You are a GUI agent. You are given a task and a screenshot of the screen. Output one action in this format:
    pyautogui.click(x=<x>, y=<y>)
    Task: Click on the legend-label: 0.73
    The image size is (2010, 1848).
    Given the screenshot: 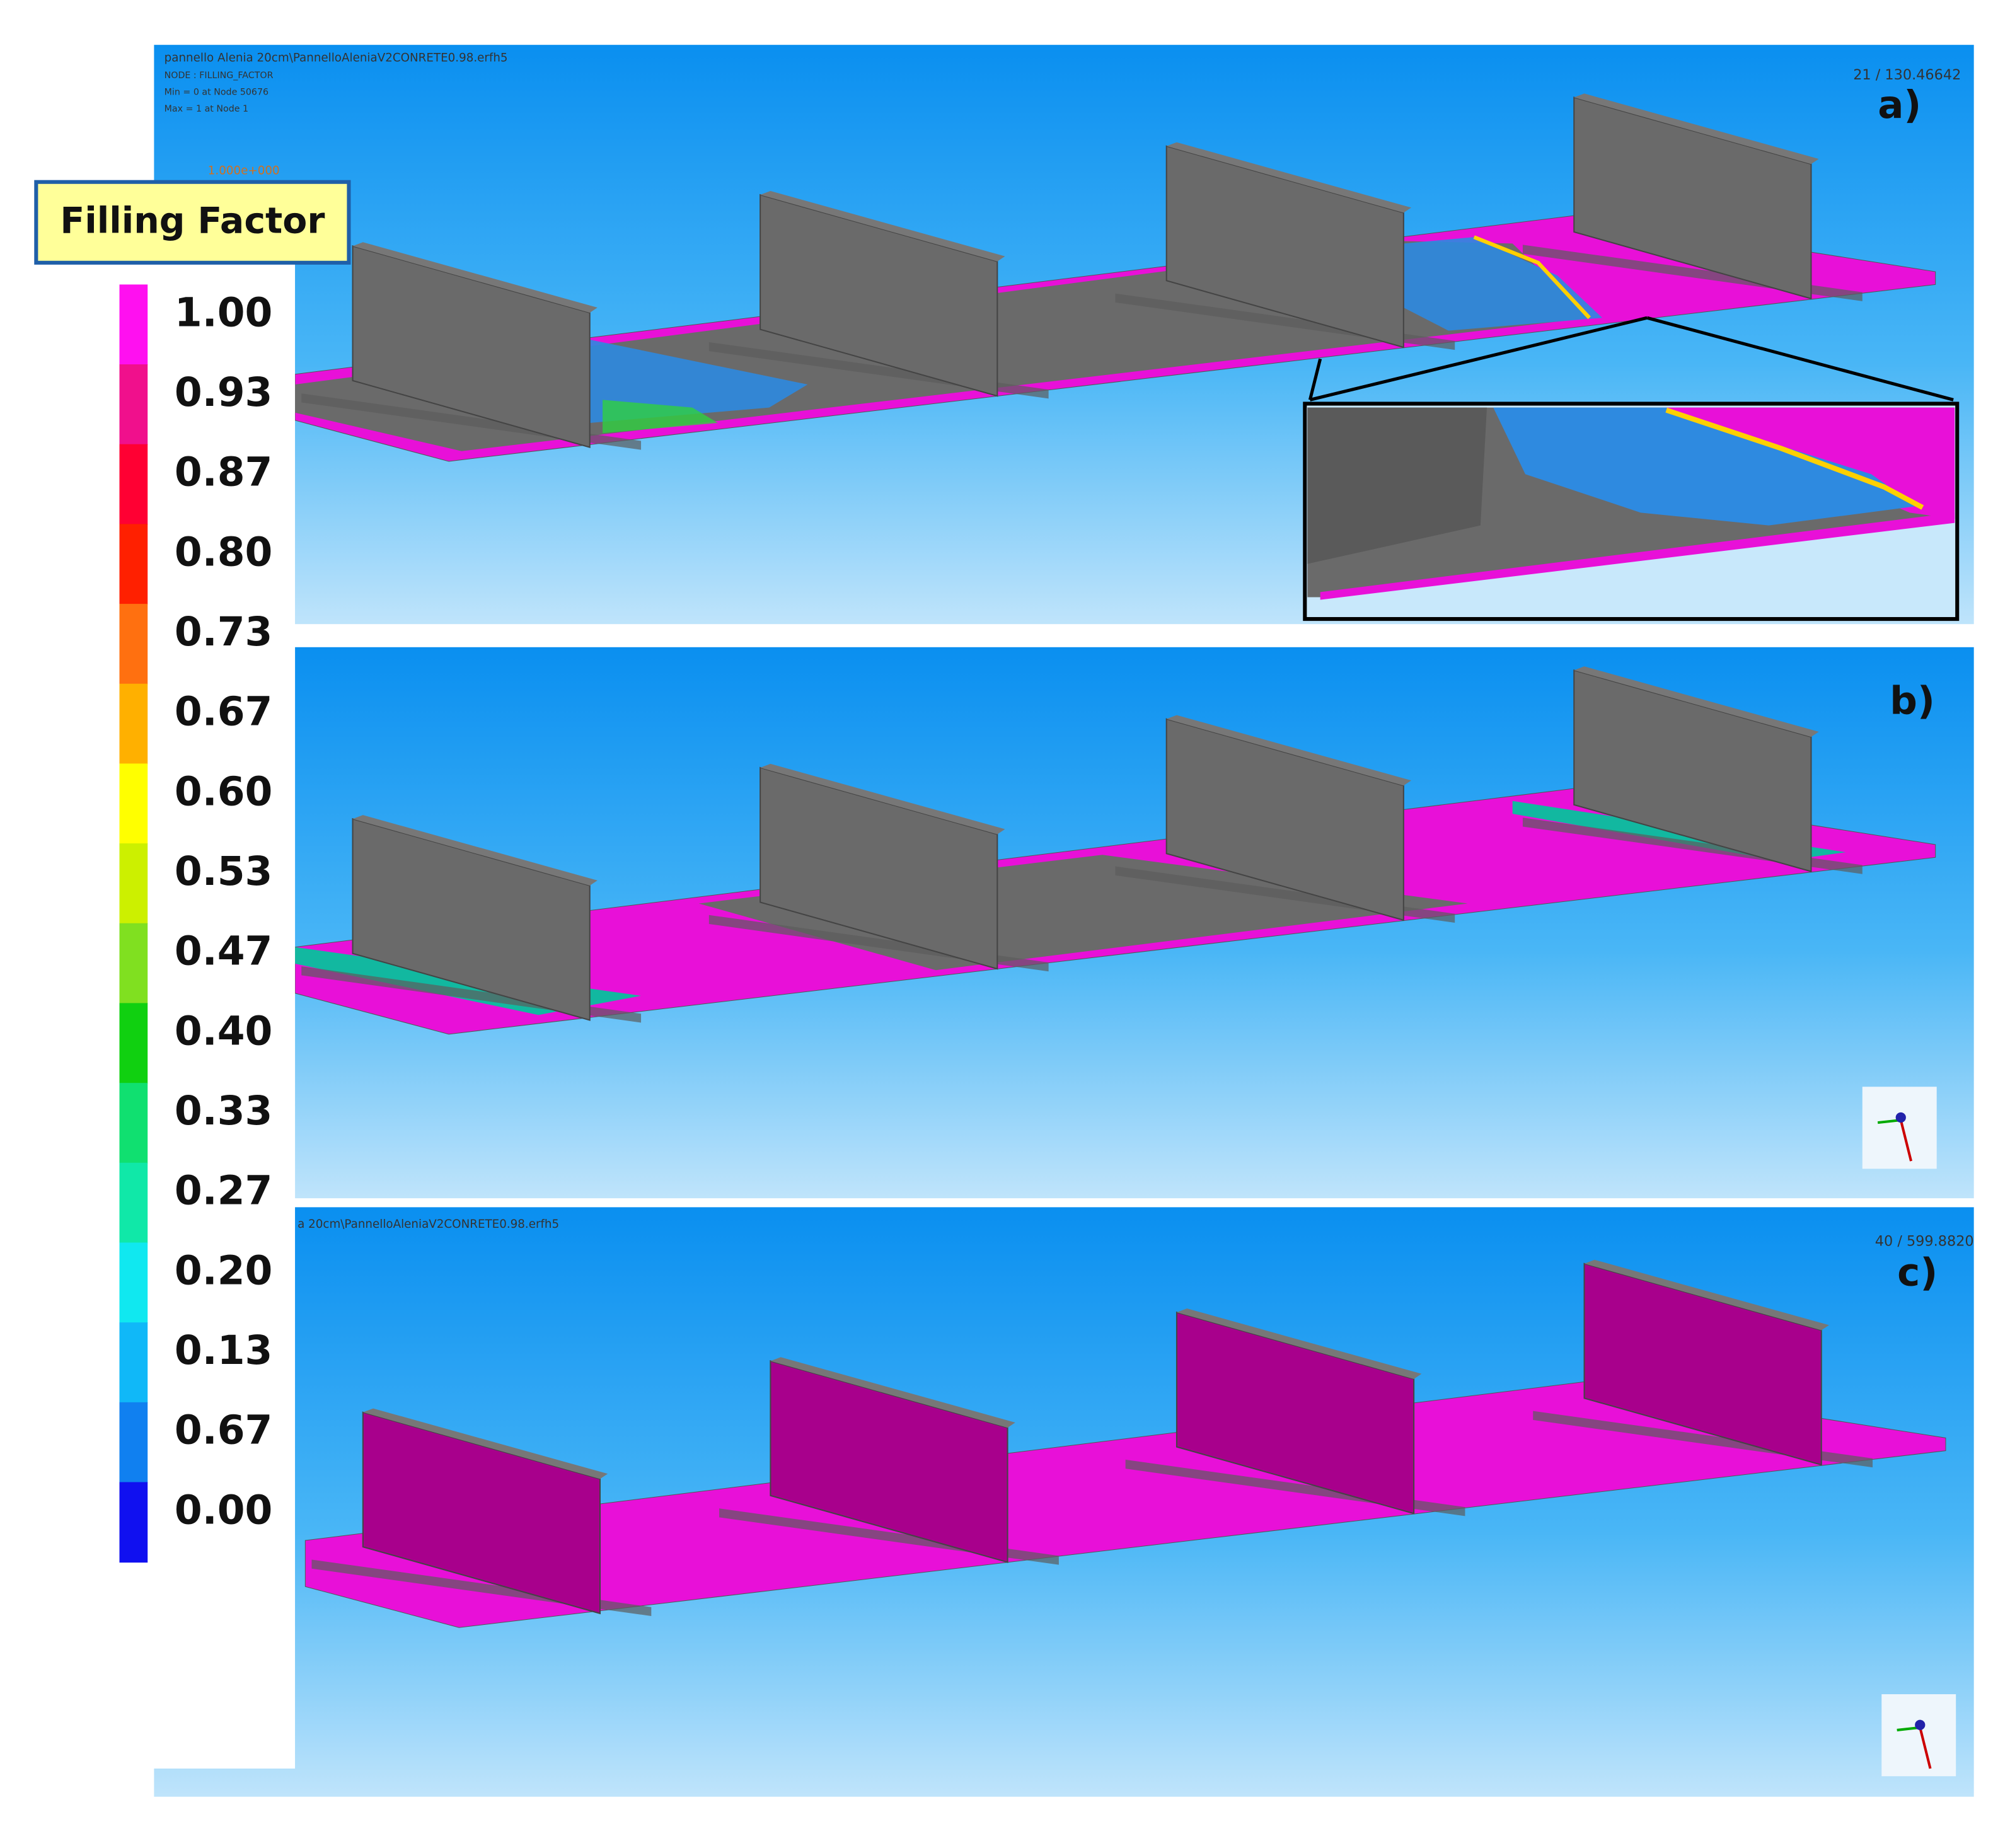 What is the action you would take?
    pyautogui.click(x=223, y=631)
    